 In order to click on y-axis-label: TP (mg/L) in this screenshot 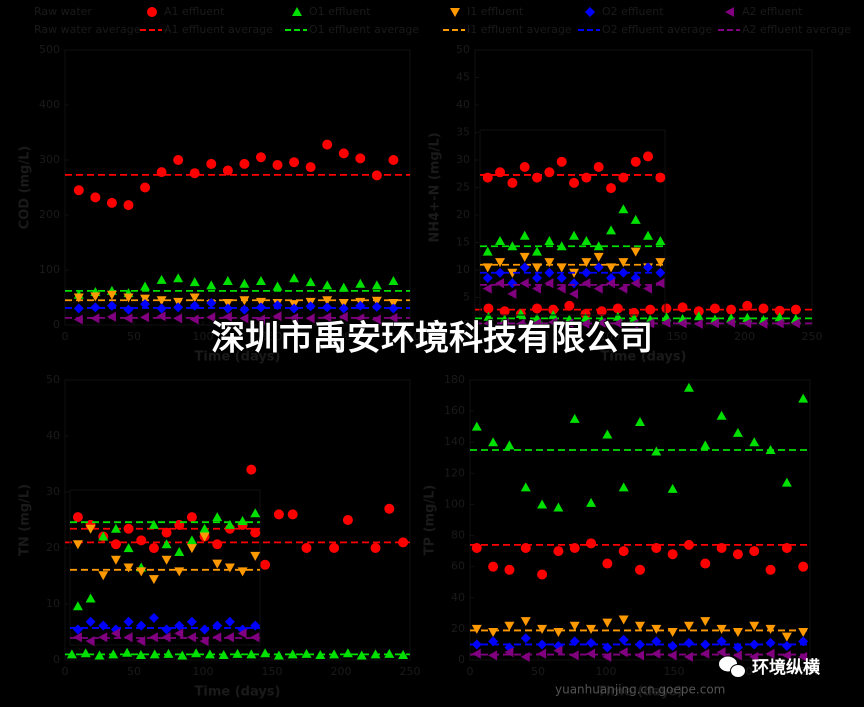, I will do `click(430, 520)`.